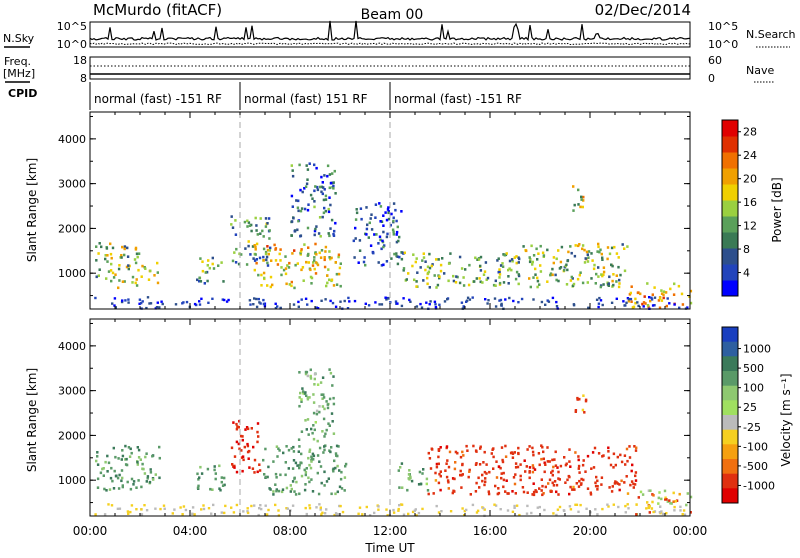  What do you see at coordinates (757, 349) in the screenshot?
I see `colorbar-tick-label: 1000` at bounding box center [757, 349].